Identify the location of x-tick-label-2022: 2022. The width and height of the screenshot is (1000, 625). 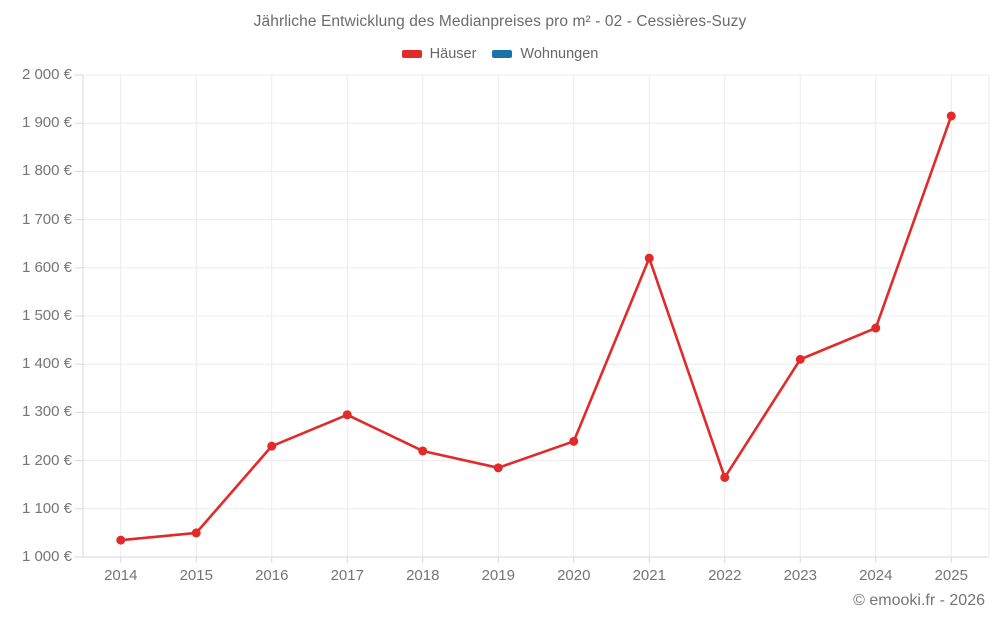
(725, 575).